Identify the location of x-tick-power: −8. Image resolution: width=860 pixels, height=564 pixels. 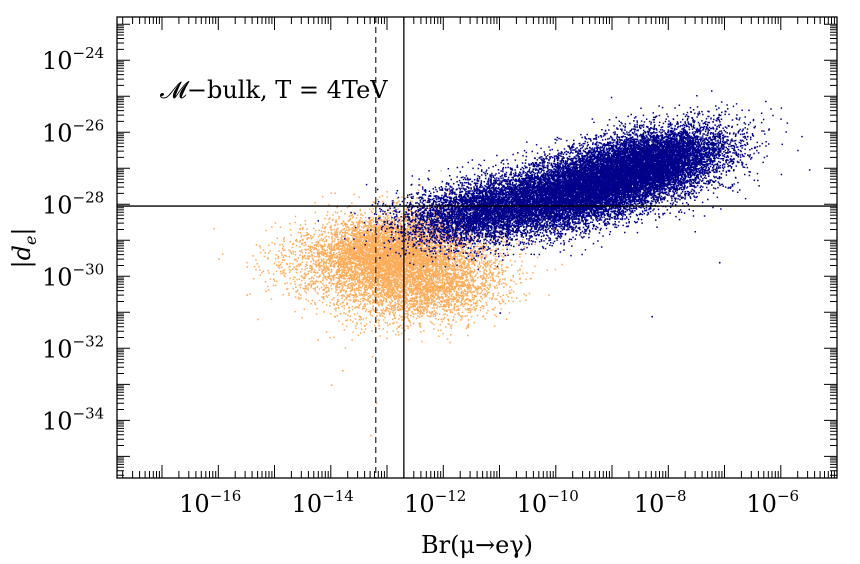
(675, 496).